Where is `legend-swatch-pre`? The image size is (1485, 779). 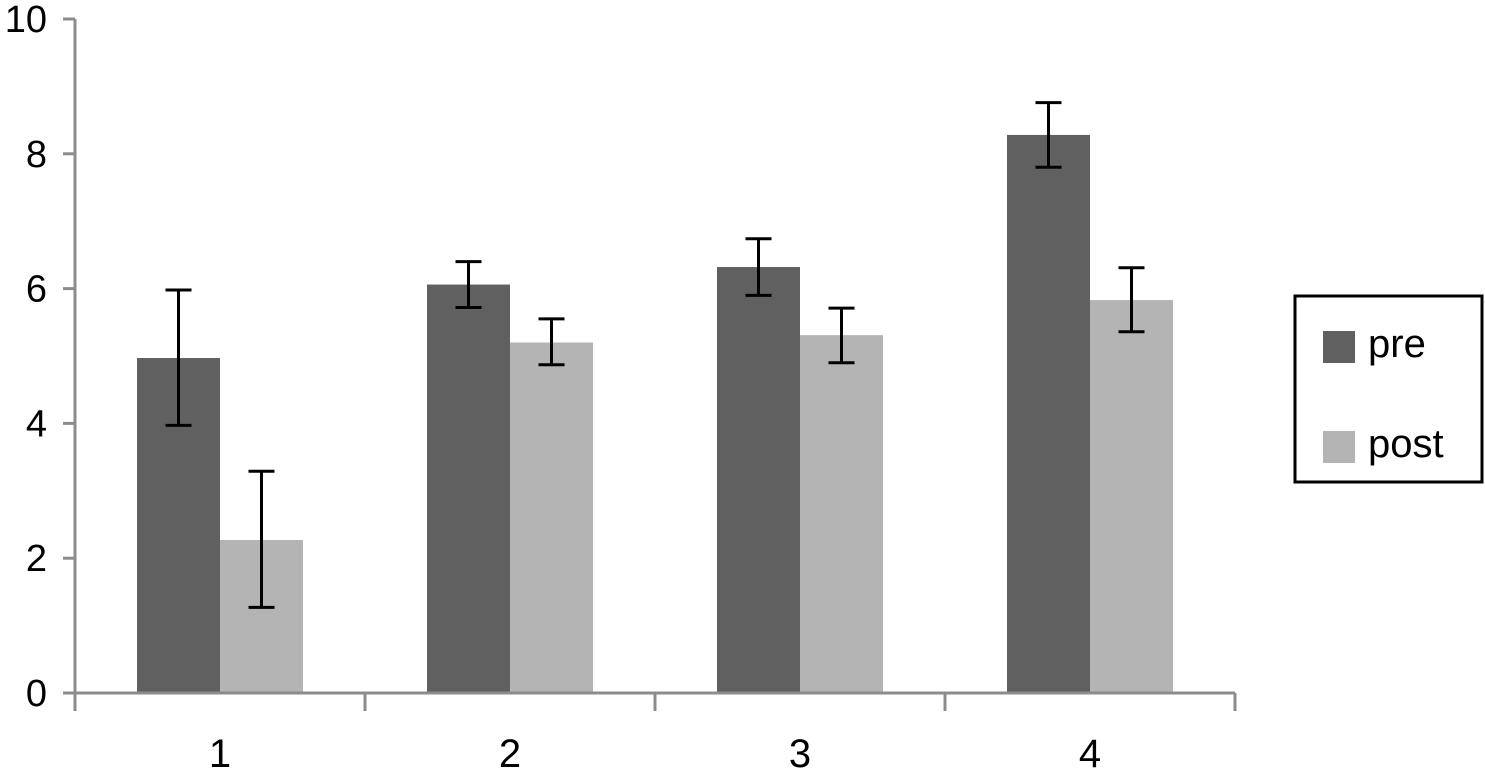 legend-swatch-pre is located at coordinates (1339, 347).